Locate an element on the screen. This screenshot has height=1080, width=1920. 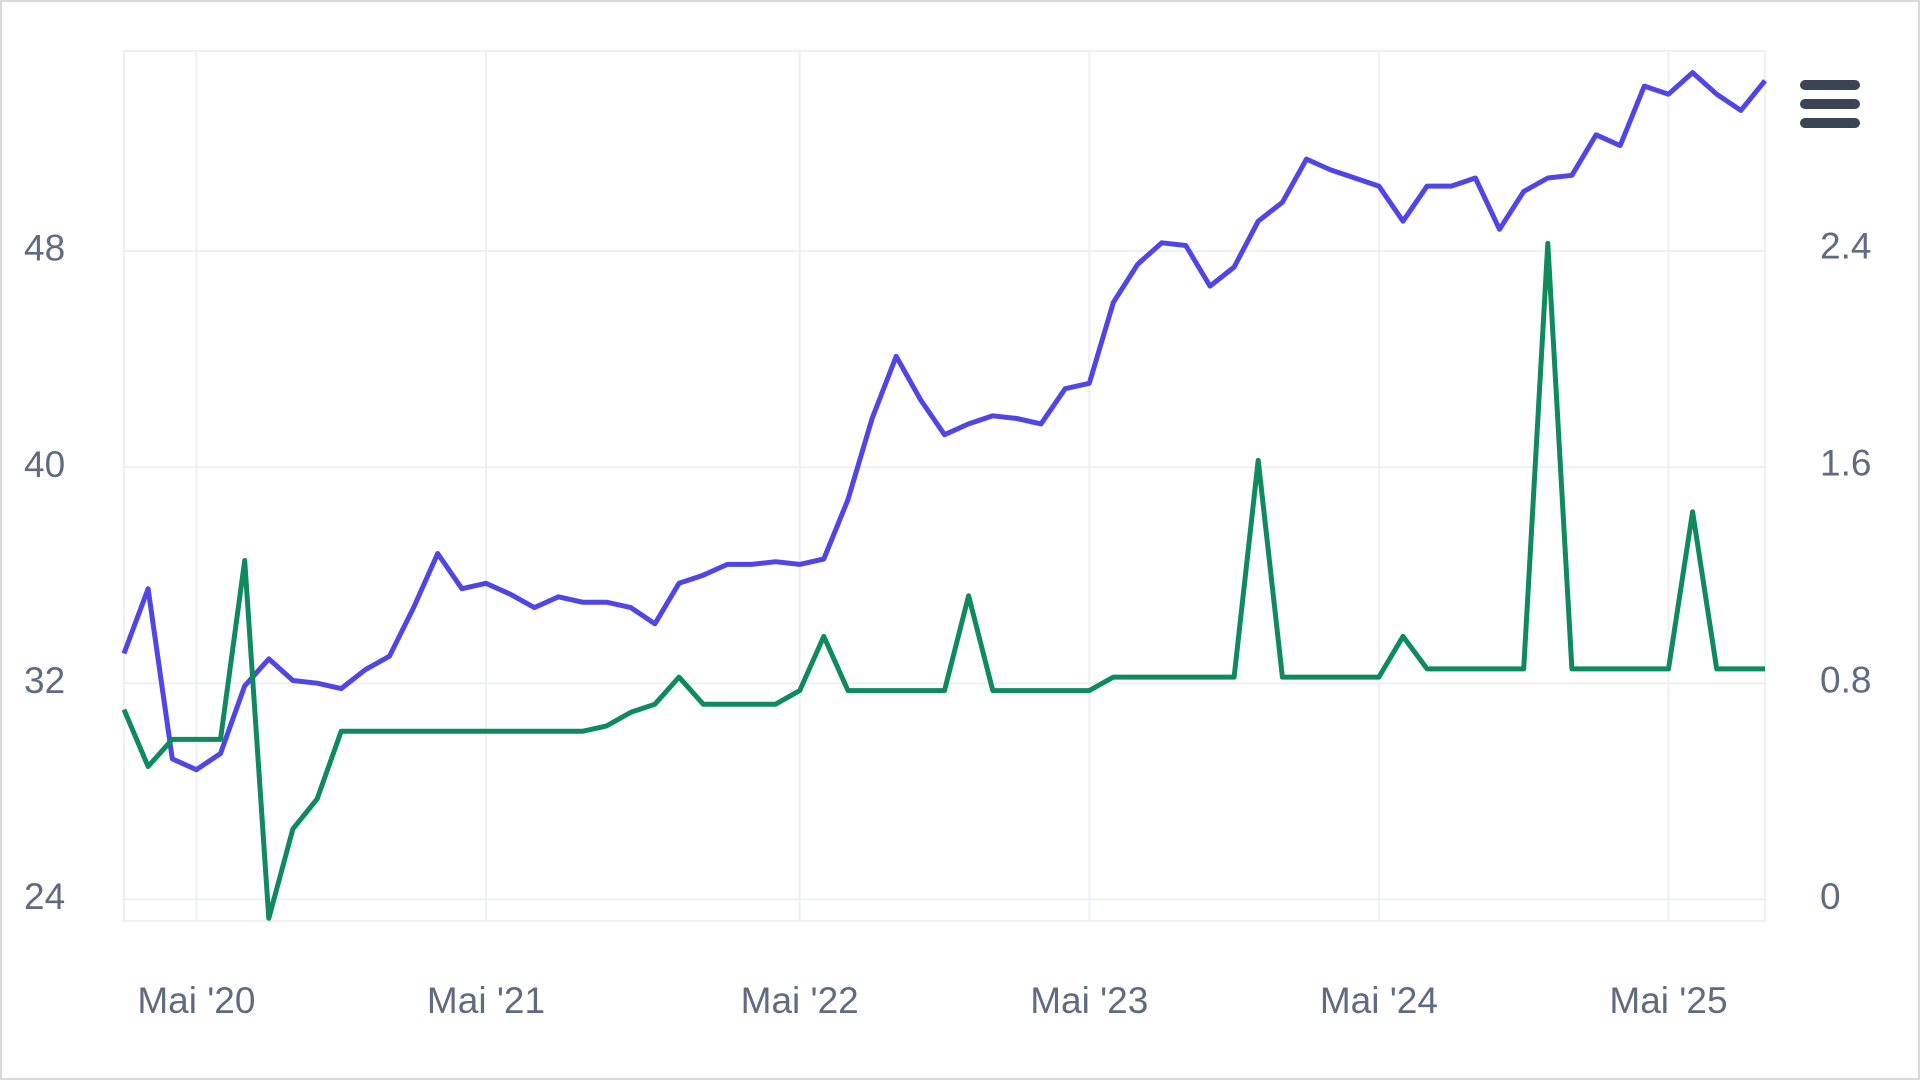
x-tick-label: Mai '22 is located at coordinates (800, 1000).